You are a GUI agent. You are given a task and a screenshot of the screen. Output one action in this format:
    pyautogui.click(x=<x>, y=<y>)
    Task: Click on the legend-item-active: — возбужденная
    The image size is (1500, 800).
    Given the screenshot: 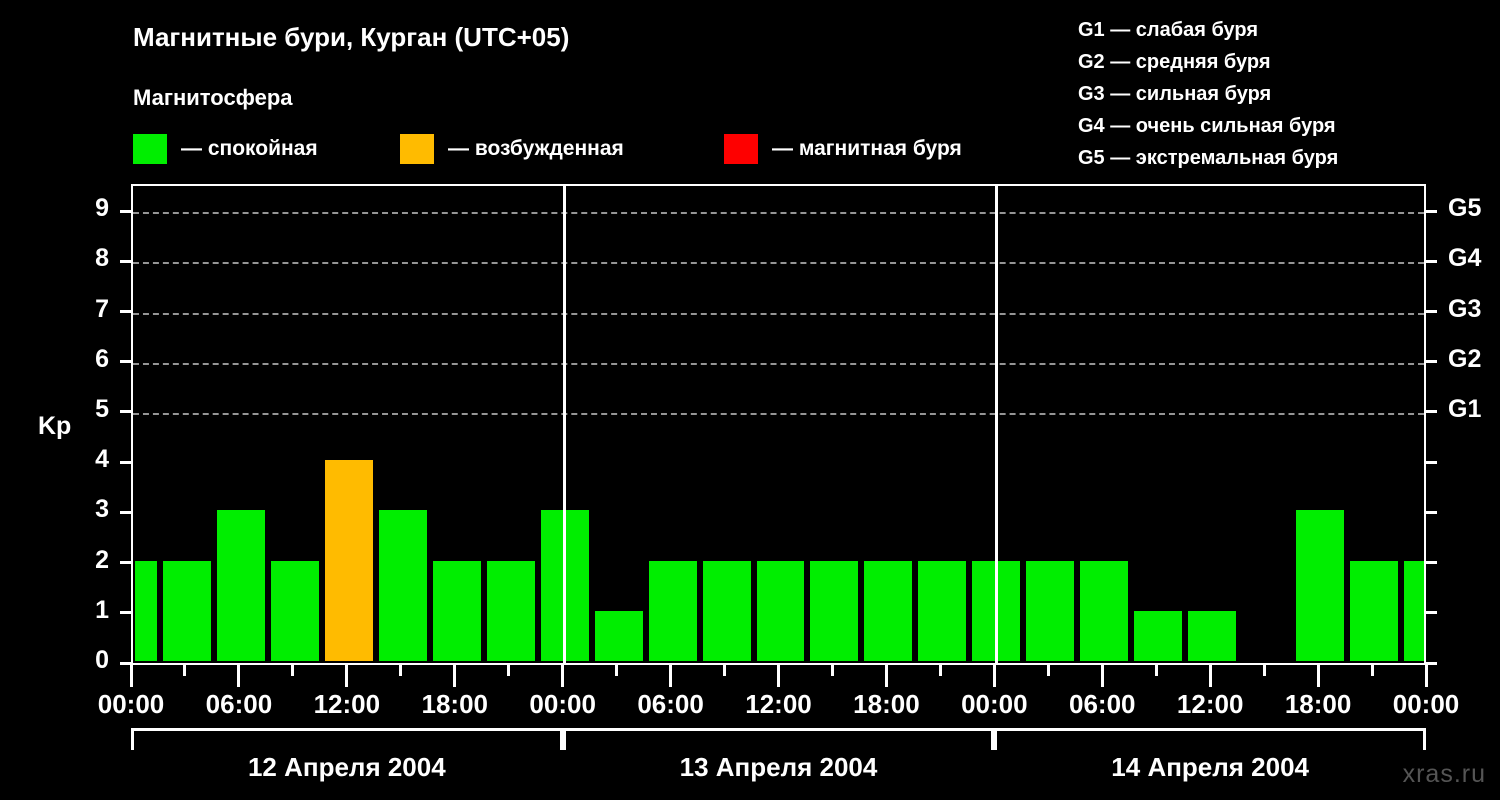 What is the action you would take?
    pyautogui.click(x=512, y=149)
    